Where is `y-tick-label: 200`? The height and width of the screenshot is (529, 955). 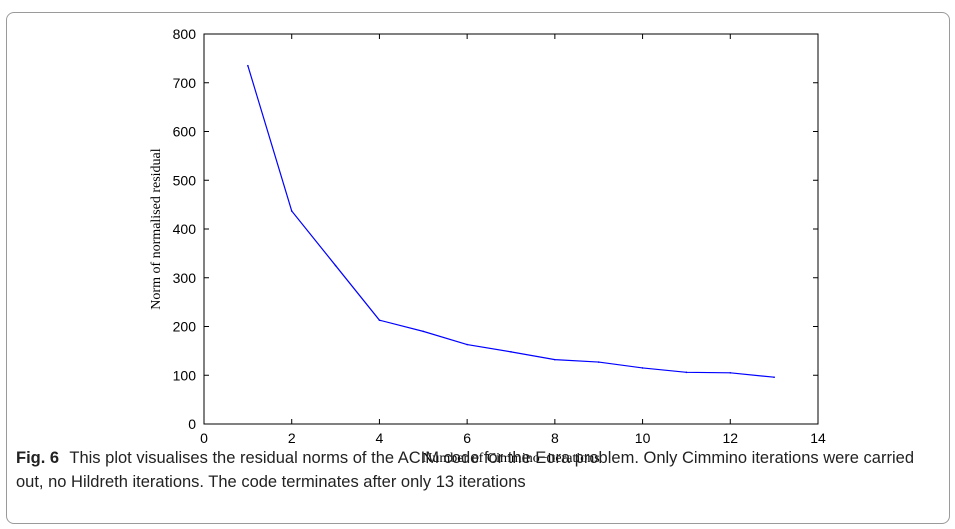
y-tick-label: 200 is located at coordinates (185, 327).